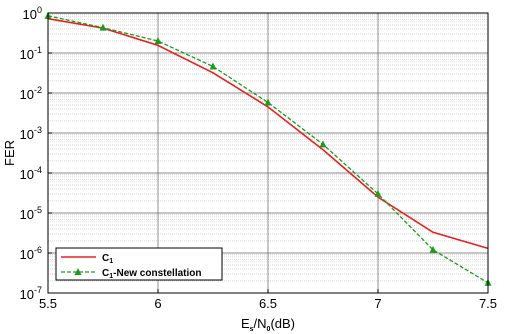 Image resolution: width=505 pixels, height=334 pixels. I want to click on x-tick-label: 6.5, so click(268, 303).